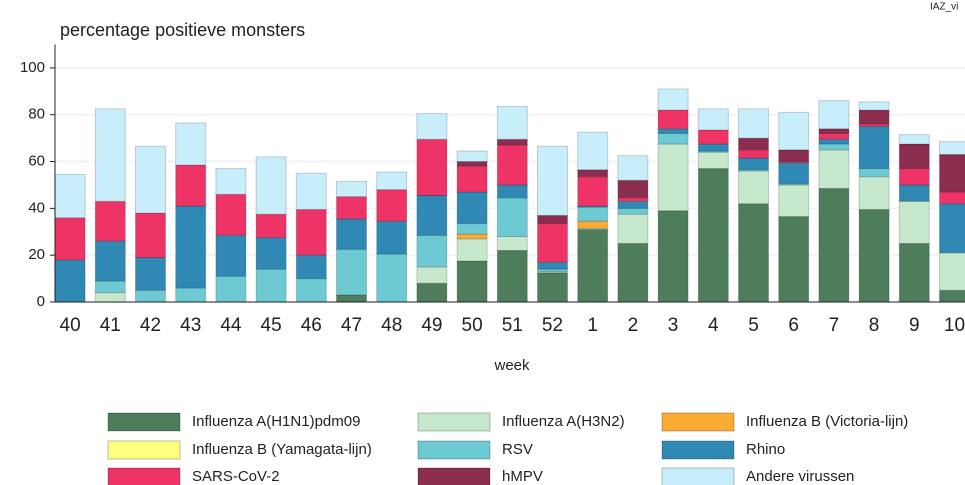 The height and width of the screenshot is (485, 965). What do you see at coordinates (190, 325) in the screenshot?
I see `x-tick-label: 43` at bounding box center [190, 325].